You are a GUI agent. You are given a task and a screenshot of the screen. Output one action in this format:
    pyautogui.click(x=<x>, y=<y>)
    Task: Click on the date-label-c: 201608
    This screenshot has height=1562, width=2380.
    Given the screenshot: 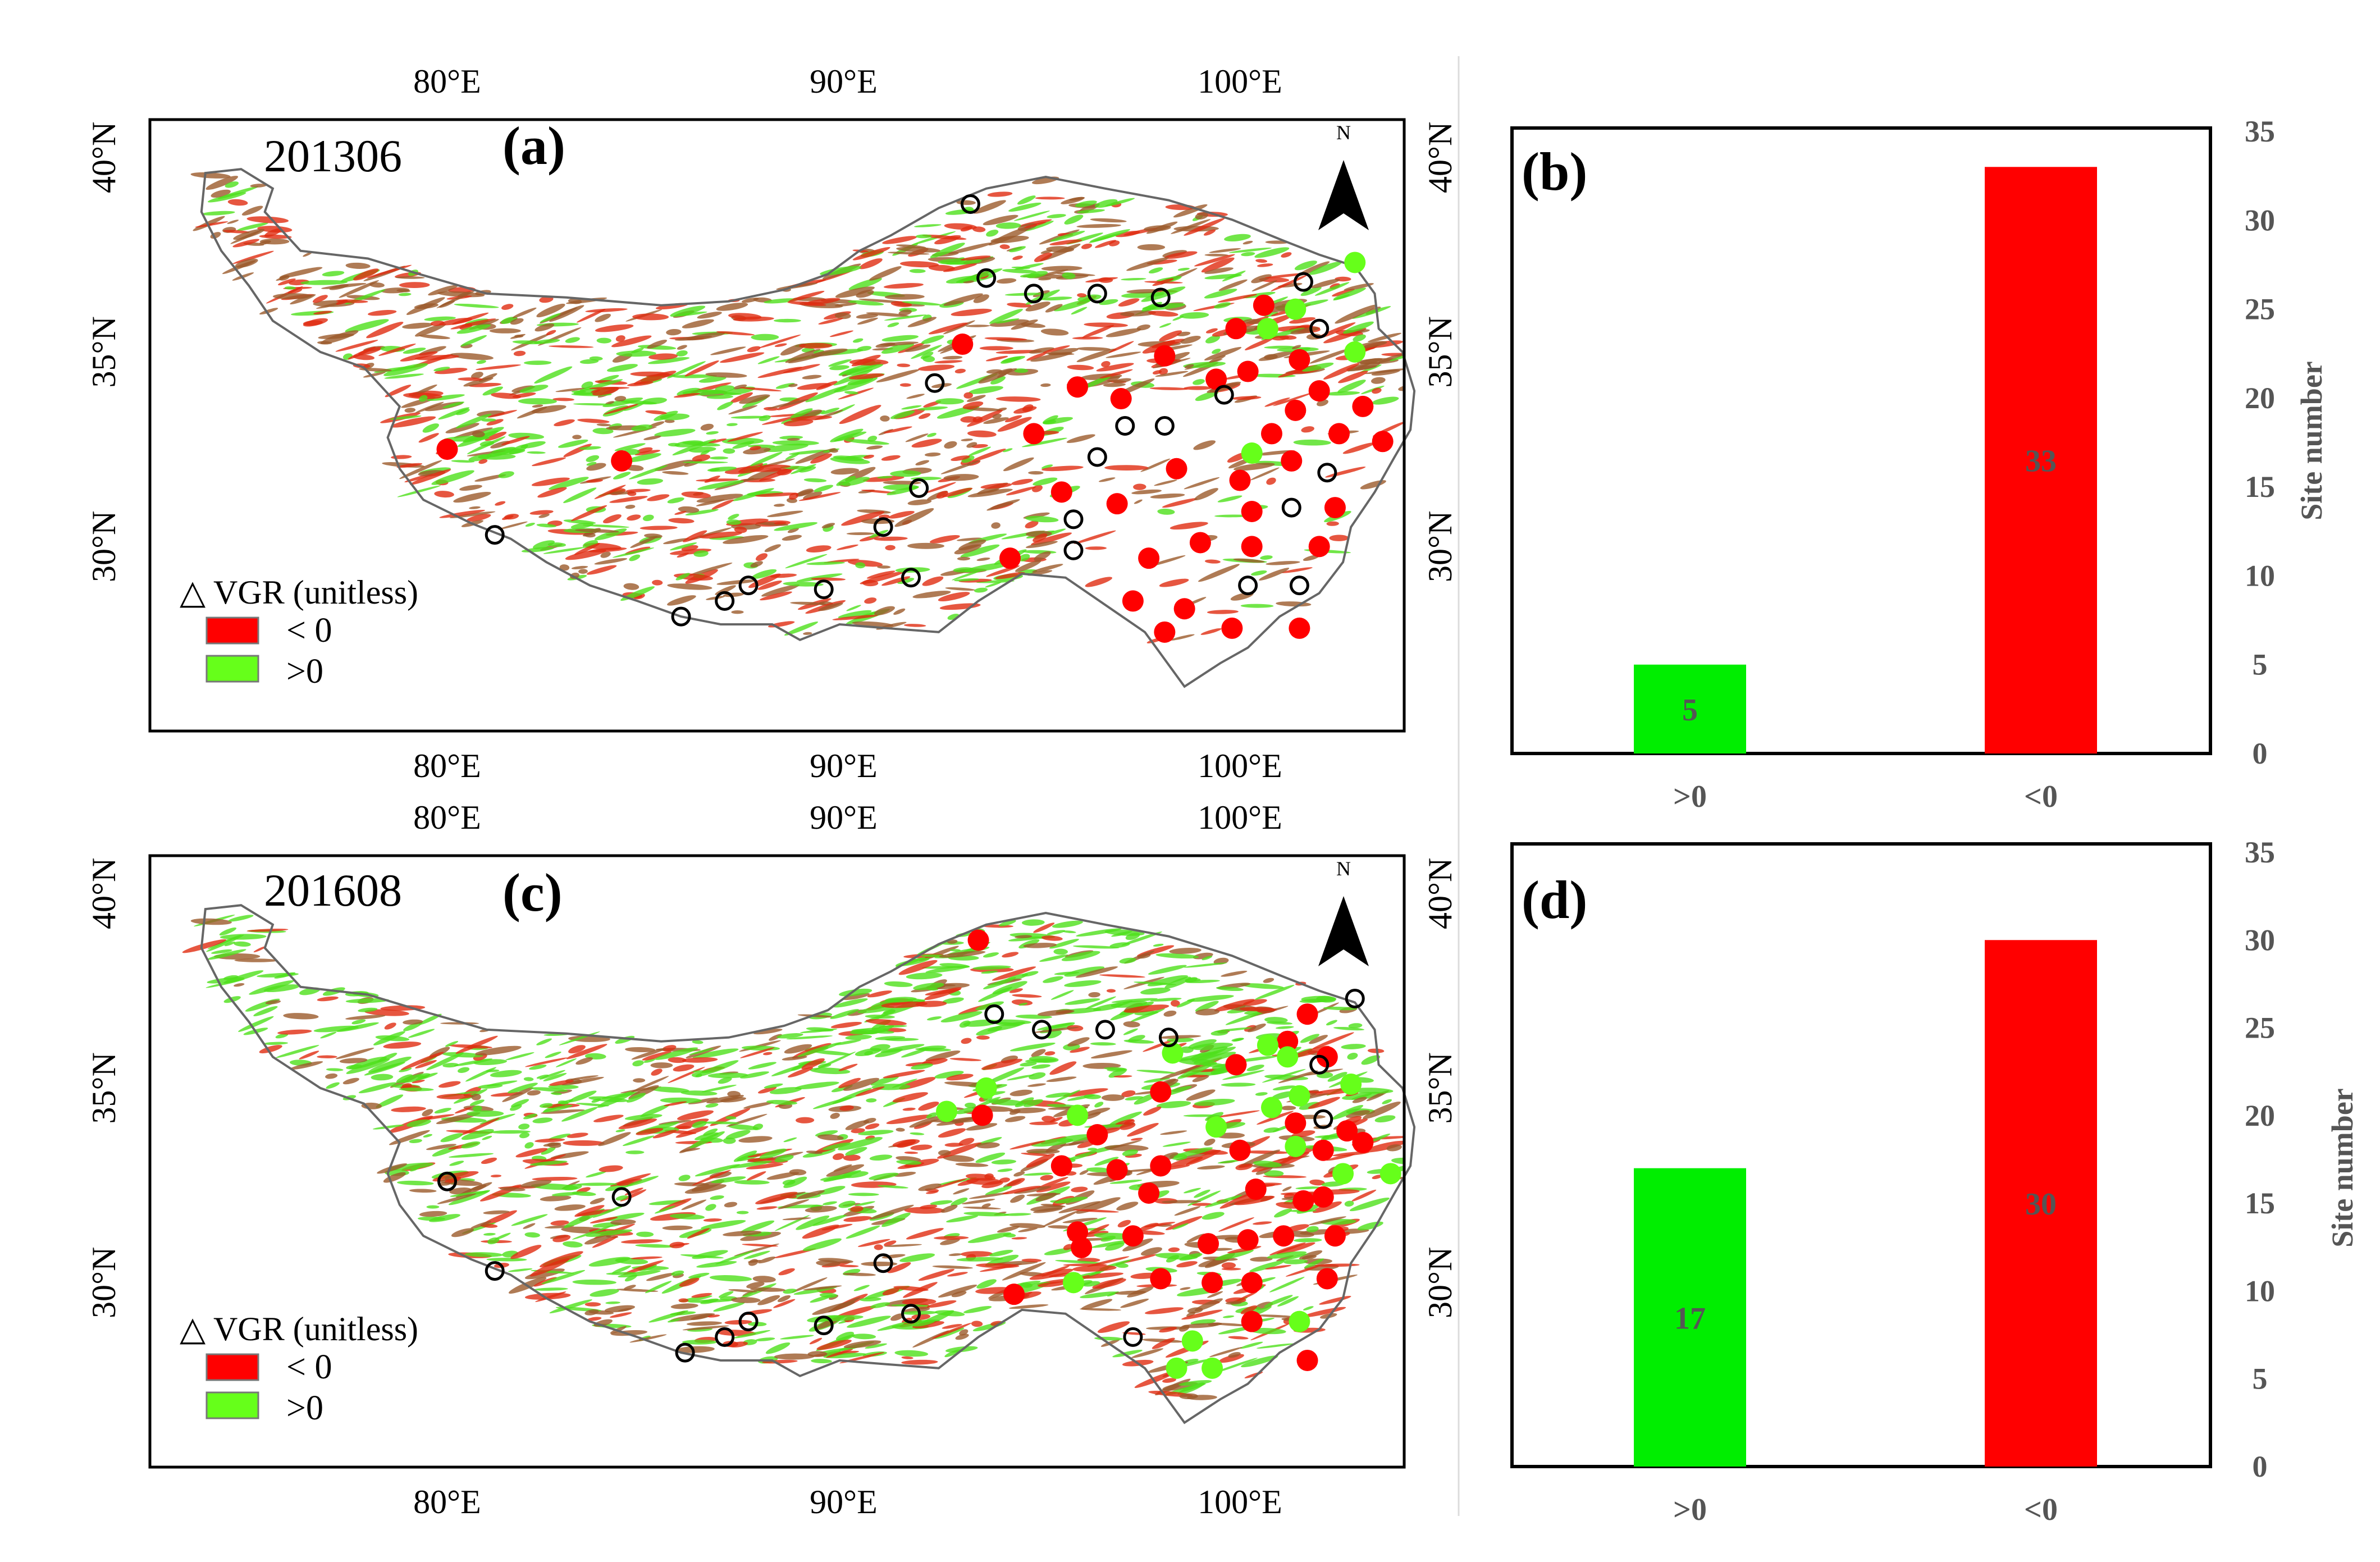 What is the action you would take?
    pyautogui.click(x=333, y=890)
    